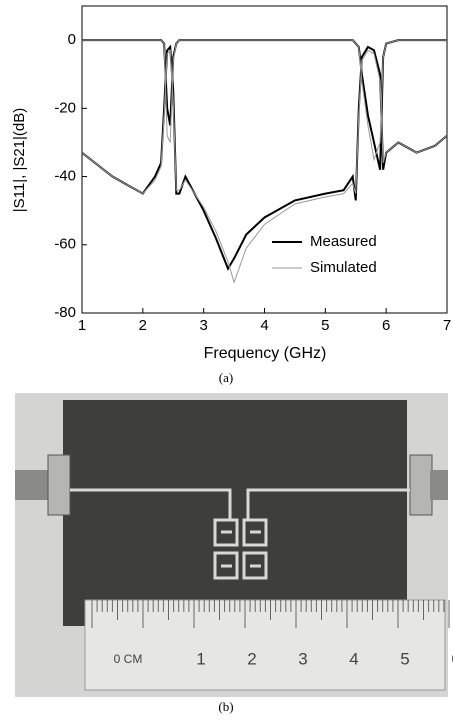 The image size is (453, 722). I want to click on ruler-label: 6, so click(452, 658).